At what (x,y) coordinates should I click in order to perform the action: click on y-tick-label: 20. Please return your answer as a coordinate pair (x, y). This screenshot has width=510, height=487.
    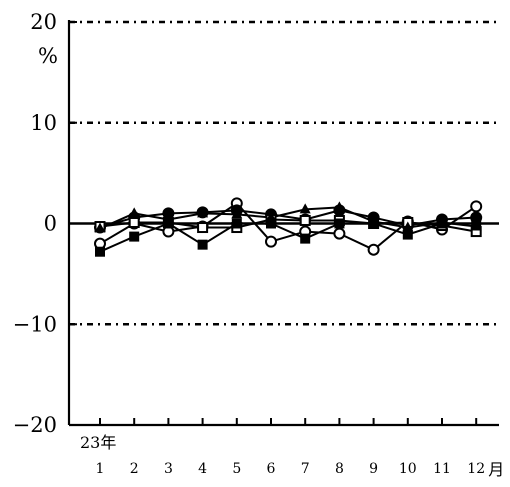
    Looking at the image, I should click on (43, 22).